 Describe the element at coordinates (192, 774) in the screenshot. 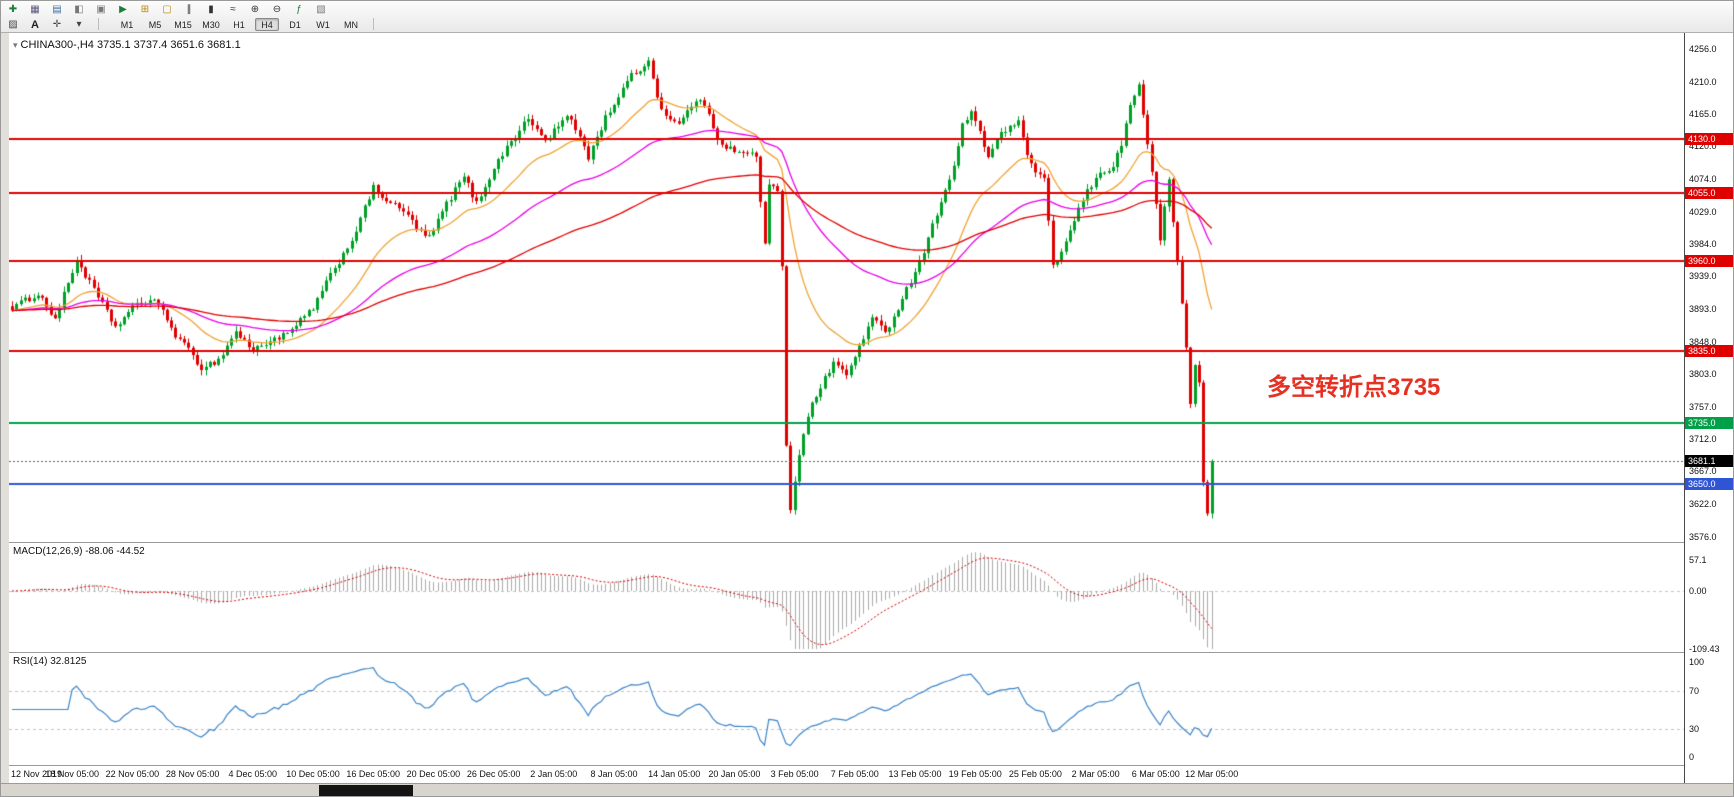

I see `time-axis-label: 28 Nov 05:00` at that location.